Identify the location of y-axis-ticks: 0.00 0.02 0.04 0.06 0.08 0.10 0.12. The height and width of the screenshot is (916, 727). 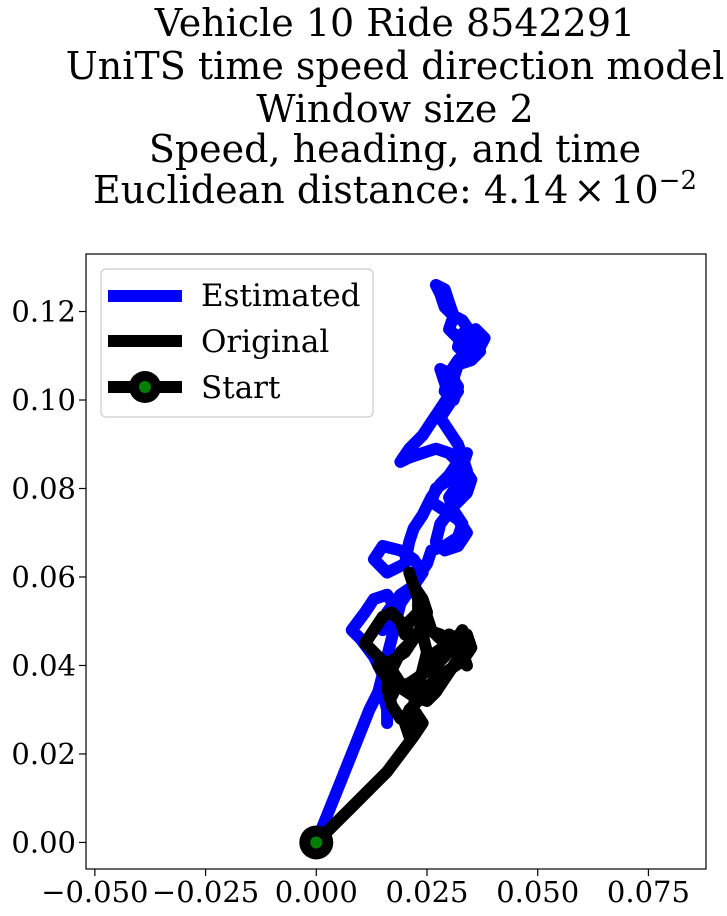
(48, 577).